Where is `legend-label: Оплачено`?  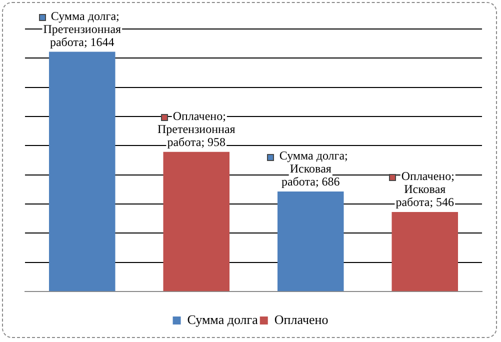 legend-label: Оплачено is located at coordinates (301, 319).